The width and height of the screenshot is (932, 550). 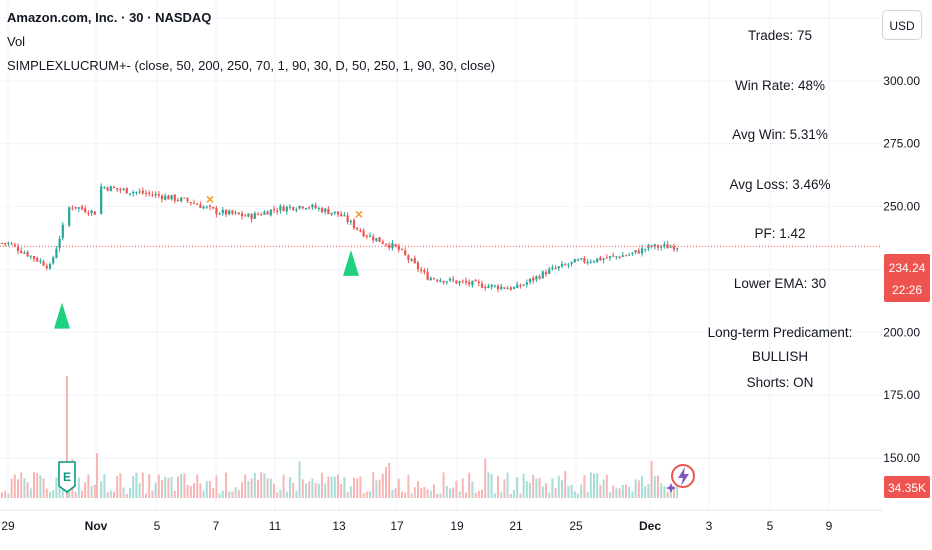 What do you see at coordinates (780, 184) in the screenshot?
I see `stat-avg-loss: Avg Loss: 3.46%` at bounding box center [780, 184].